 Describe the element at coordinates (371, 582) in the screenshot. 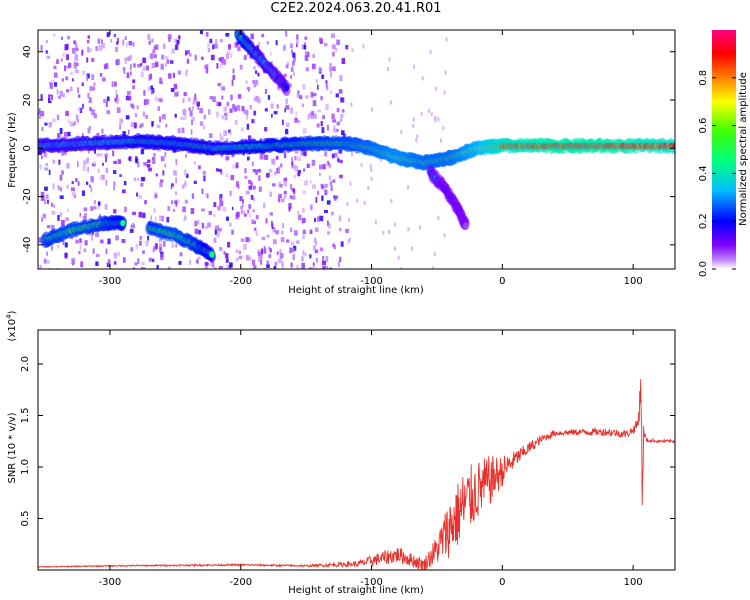

I see `x-tick-label: -100` at that location.